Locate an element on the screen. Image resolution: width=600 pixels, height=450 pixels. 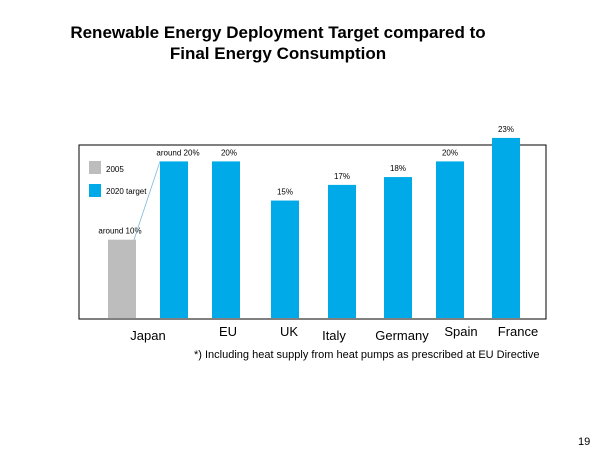
x-label-spain: Spain is located at coordinates (460, 331).